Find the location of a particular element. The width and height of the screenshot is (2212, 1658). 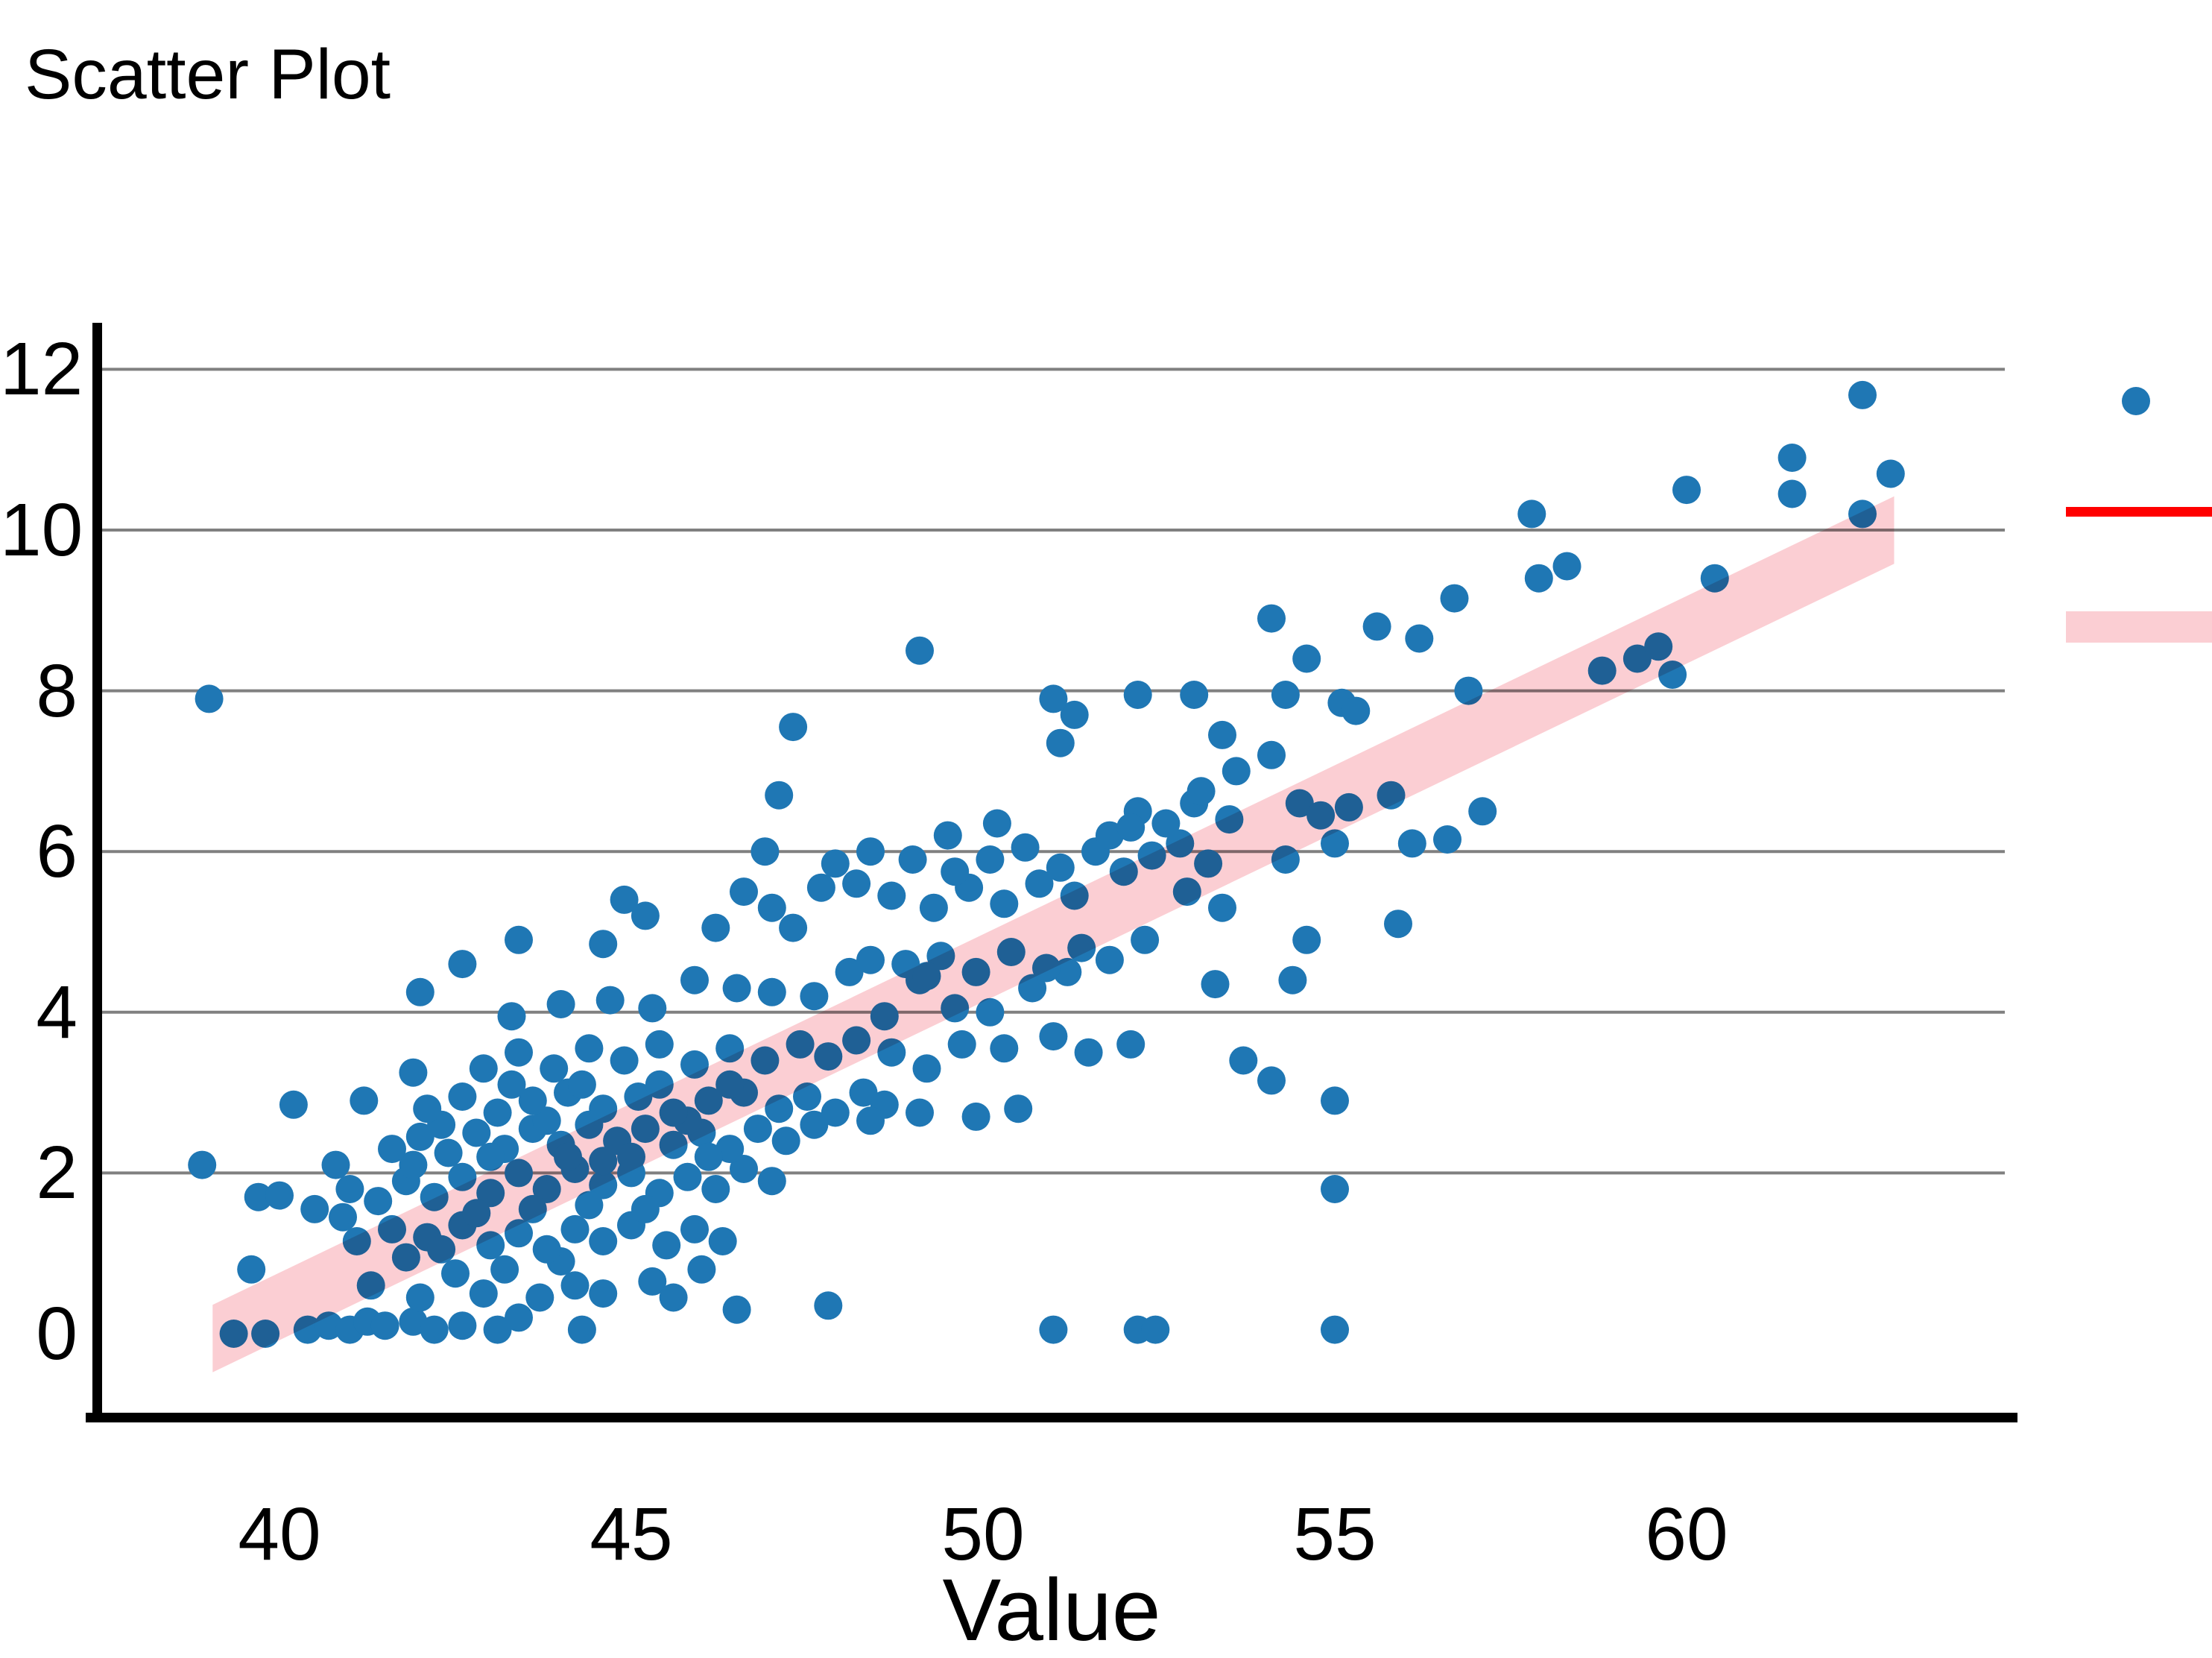

x-tick-label: 60 is located at coordinates (1686, 1534).